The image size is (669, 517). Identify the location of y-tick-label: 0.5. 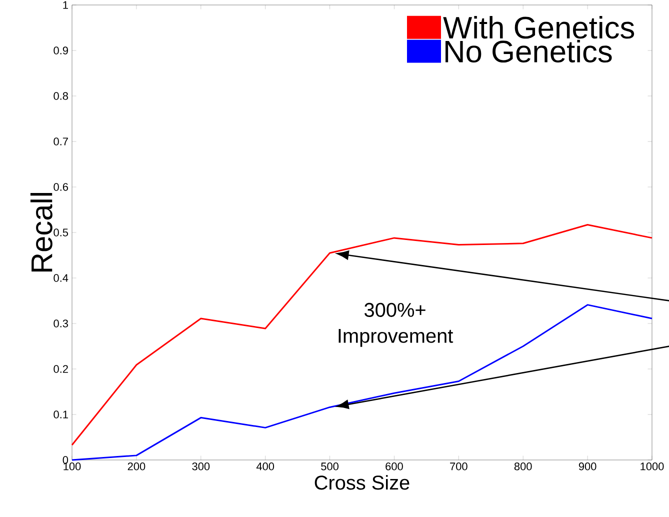
(61, 232).